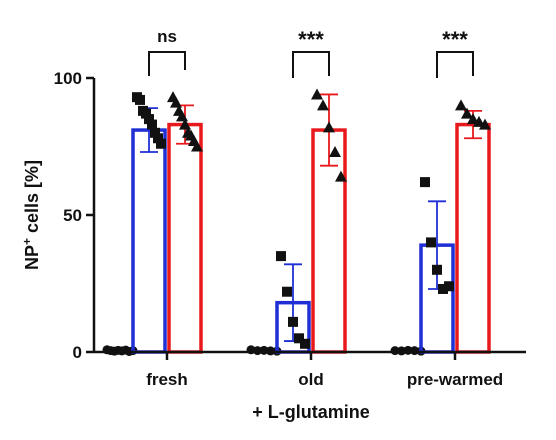 The width and height of the screenshot is (556, 440). Describe the element at coordinates (72, 215) in the screenshot. I see `y-tick-label: 50` at that location.